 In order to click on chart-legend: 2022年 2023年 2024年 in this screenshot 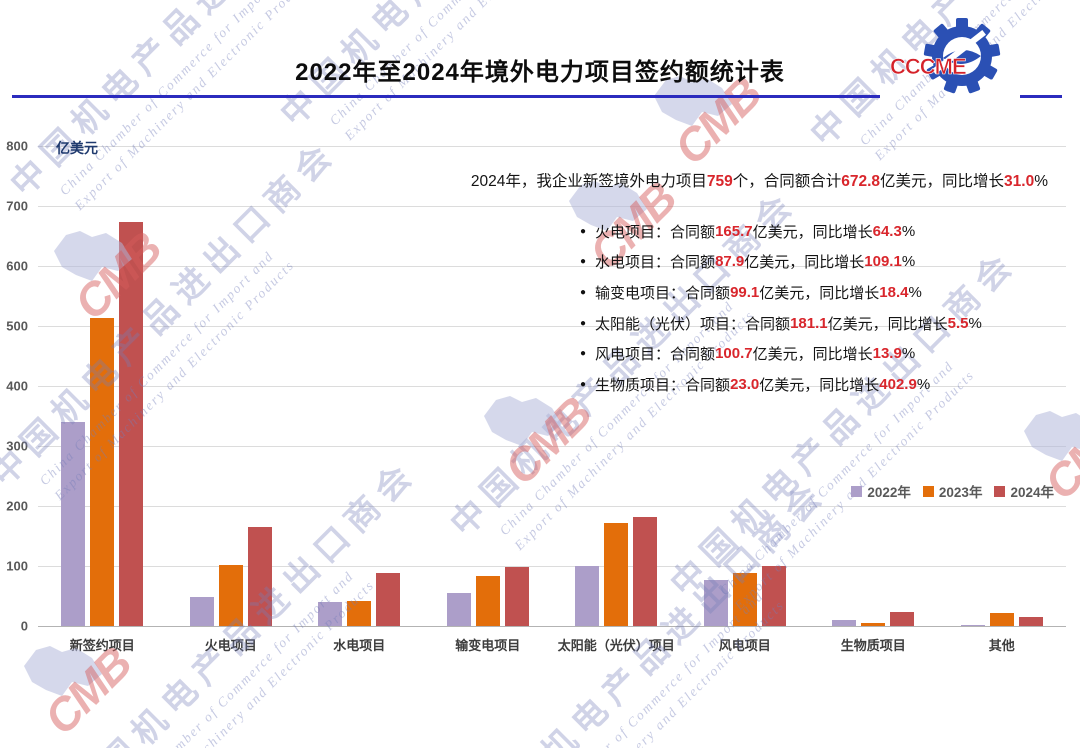, I will do `click(952, 491)`.